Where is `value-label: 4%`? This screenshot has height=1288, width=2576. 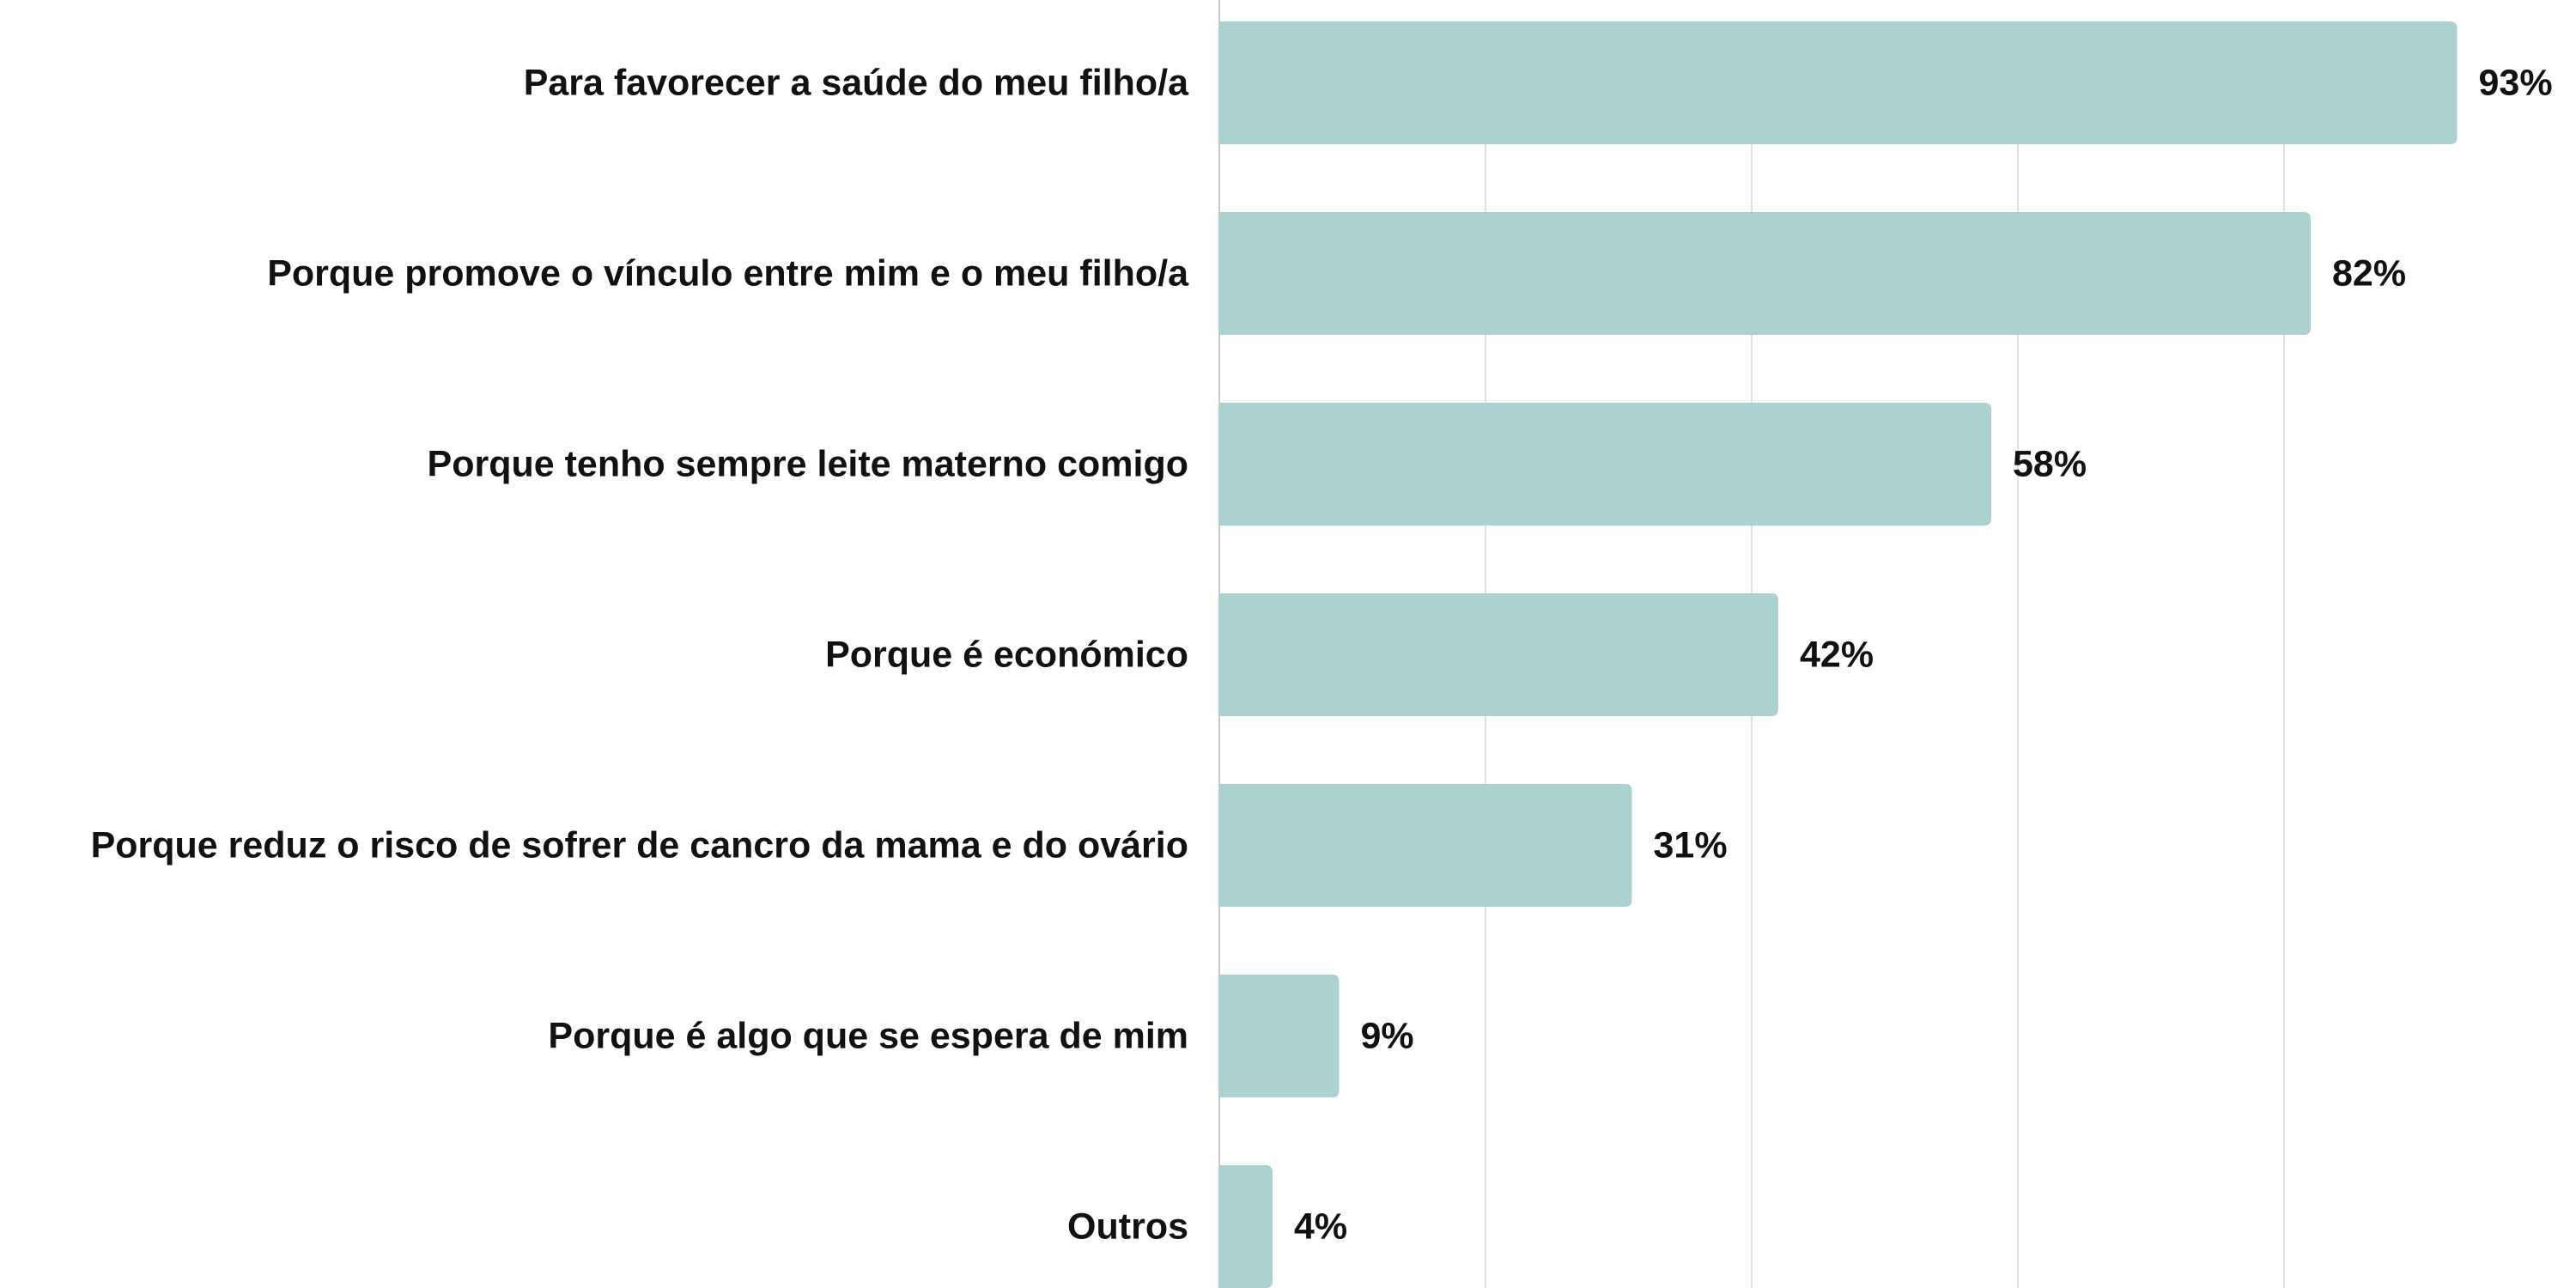
value-label: 4% is located at coordinates (1320, 1227).